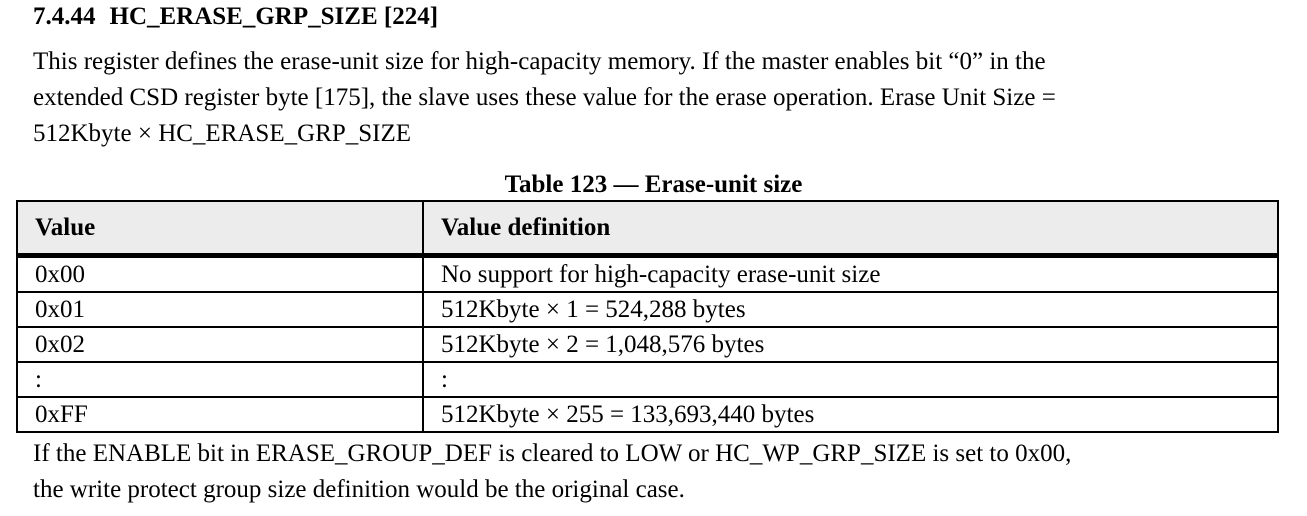  I want to click on value-cell: 0x01, so click(220, 309).